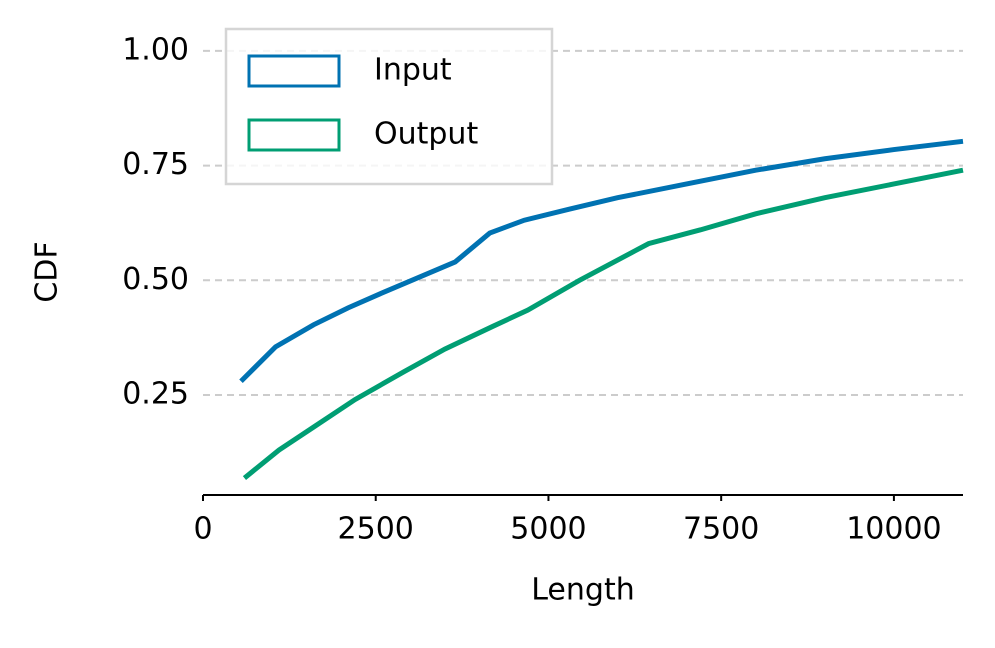  Describe the element at coordinates (426, 134) in the screenshot. I see `legend-label: Output` at that location.